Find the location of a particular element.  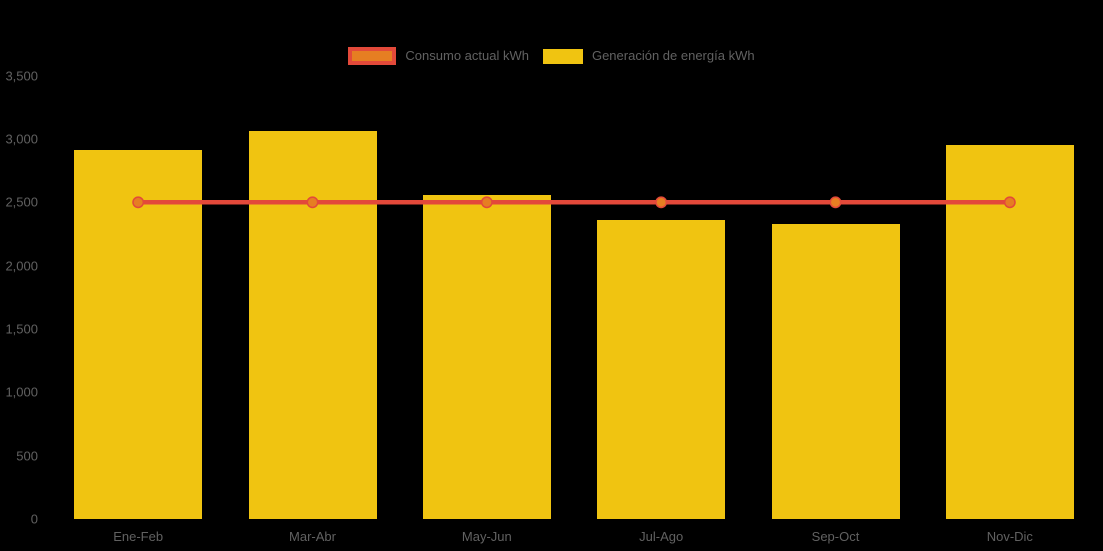

y-tick-label: 2,500 is located at coordinates (21, 202).